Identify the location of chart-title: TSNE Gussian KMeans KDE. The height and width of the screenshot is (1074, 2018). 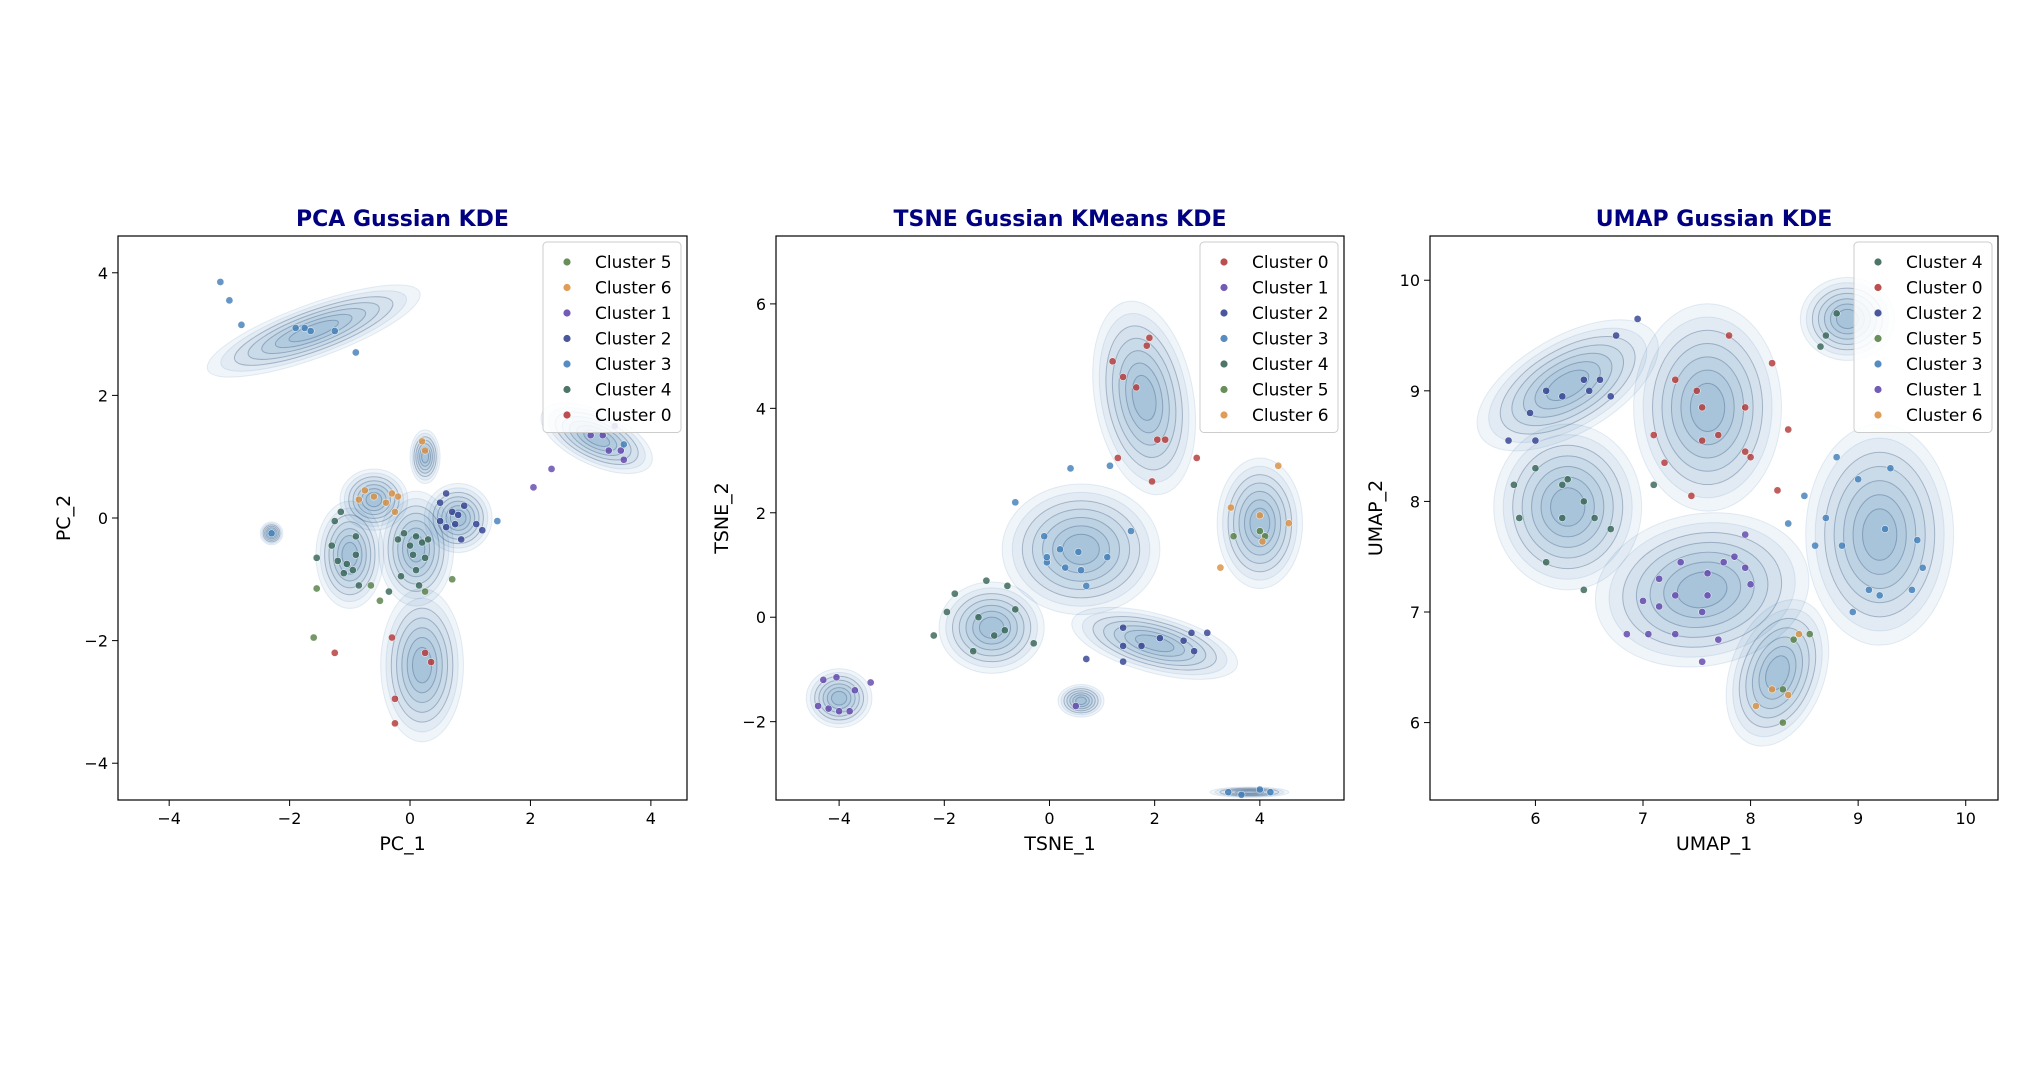
(1059, 219).